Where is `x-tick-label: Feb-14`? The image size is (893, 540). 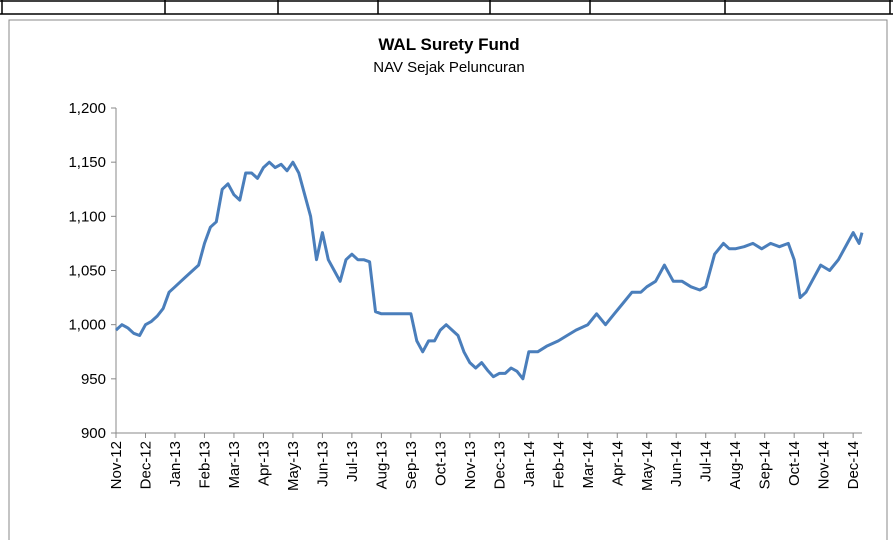 x-tick-label: Feb-14 is located at coordinates (558, 465).